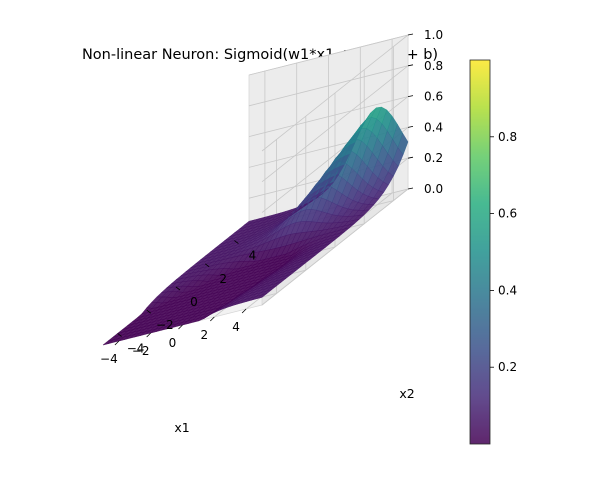 The height and width of the screenshot is (500, 600). Describe the element at coordinates (109, 359) in the screenshot. I see `x-tick-label: −4` at that location.